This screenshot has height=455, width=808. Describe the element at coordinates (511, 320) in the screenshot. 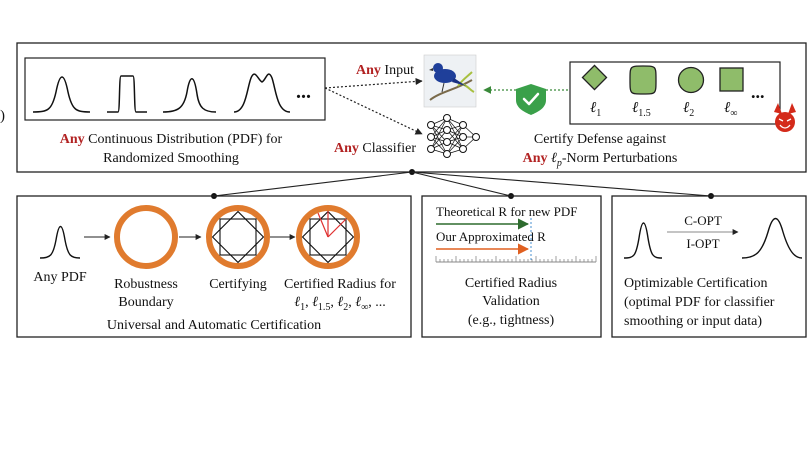

I see `validation-caption-line3: (e.g., tightness)` at that location.